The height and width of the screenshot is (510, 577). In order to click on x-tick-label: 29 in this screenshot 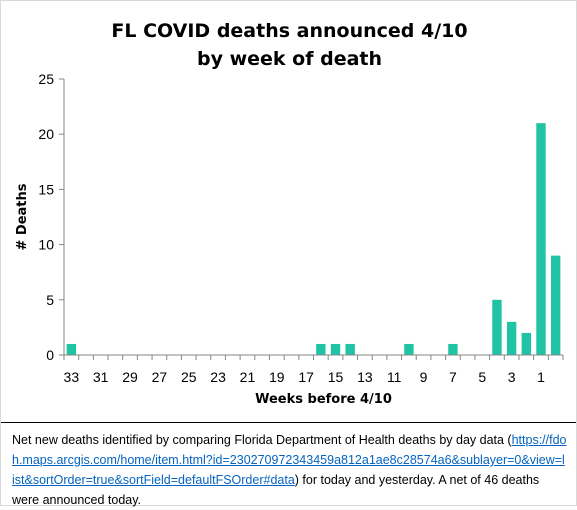, I will do `click(130, 377)`.